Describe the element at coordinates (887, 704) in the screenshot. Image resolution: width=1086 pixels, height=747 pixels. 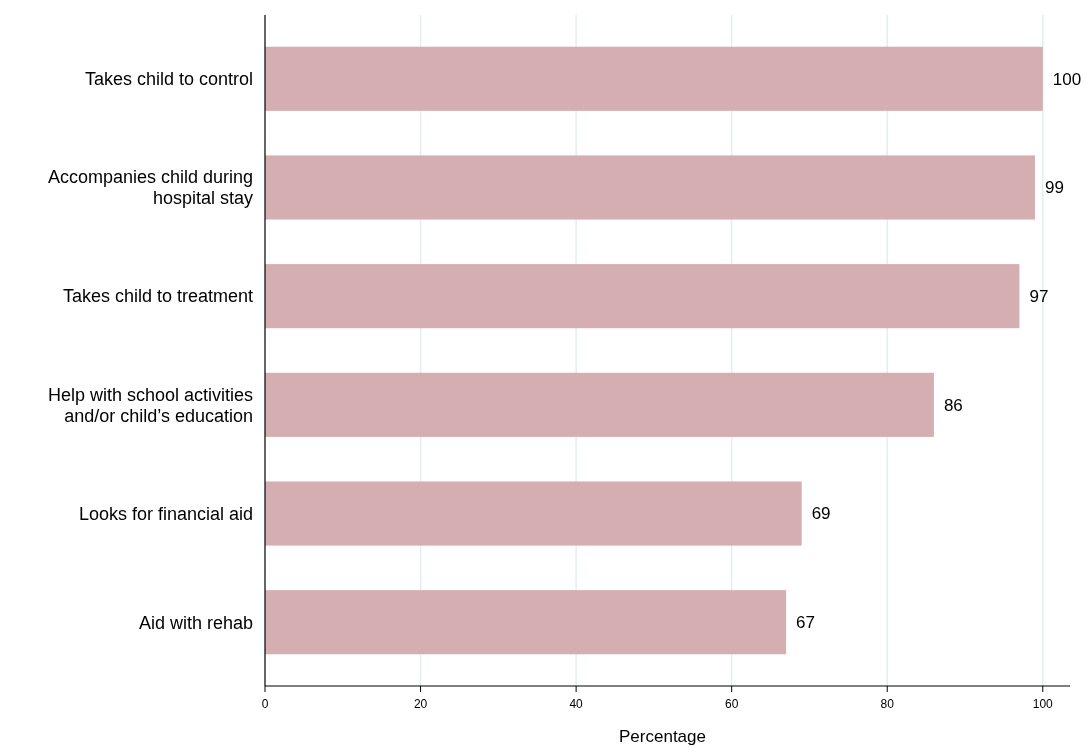
I see `x-tick-label: 80` at that location.